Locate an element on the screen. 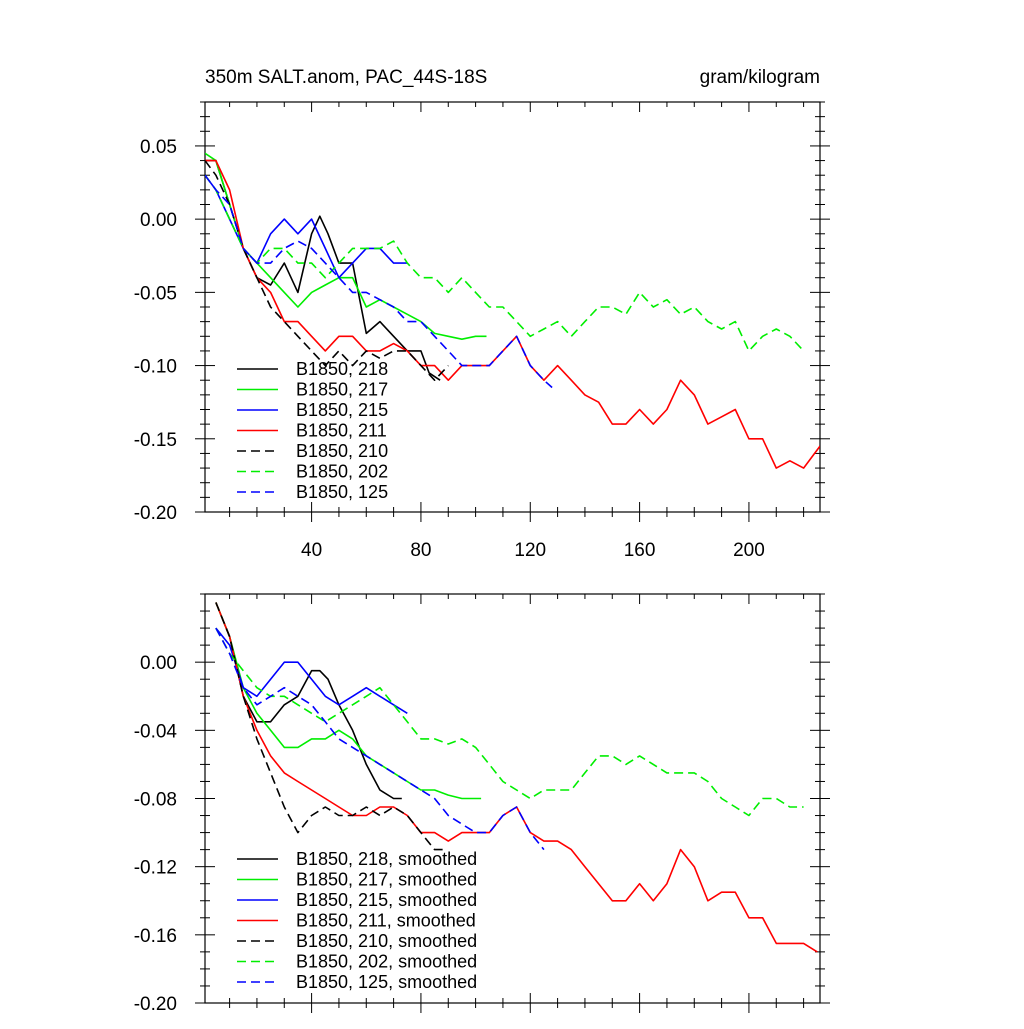  legend-label: B1850, 218, smoothed is located at coordinates (386, 859).